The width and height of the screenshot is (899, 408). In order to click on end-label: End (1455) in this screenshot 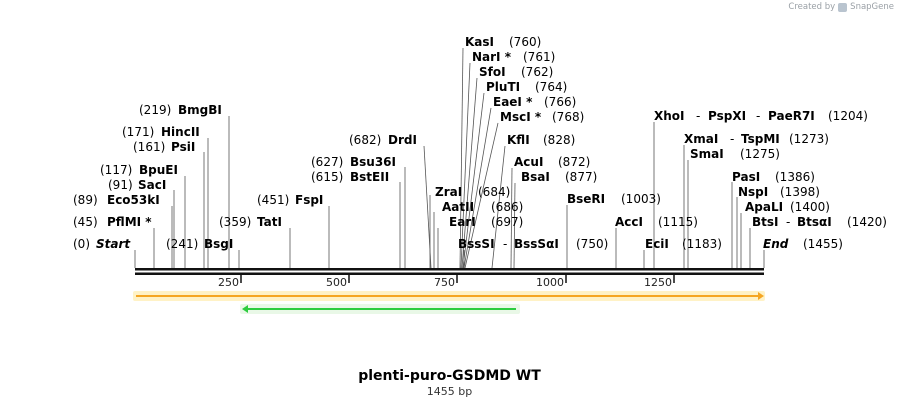, I will do `click(803, 244)`.